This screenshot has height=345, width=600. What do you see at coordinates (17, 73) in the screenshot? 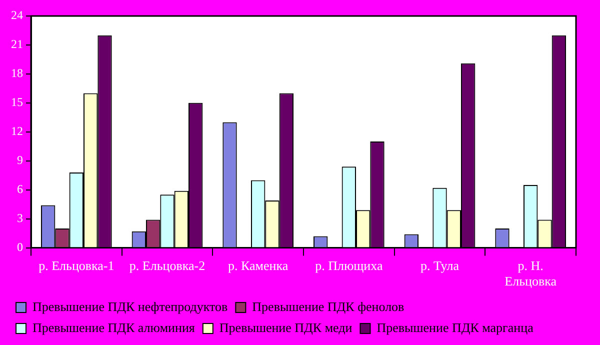
I see `y-tick-label: 18` at bounding box center [17, 73].